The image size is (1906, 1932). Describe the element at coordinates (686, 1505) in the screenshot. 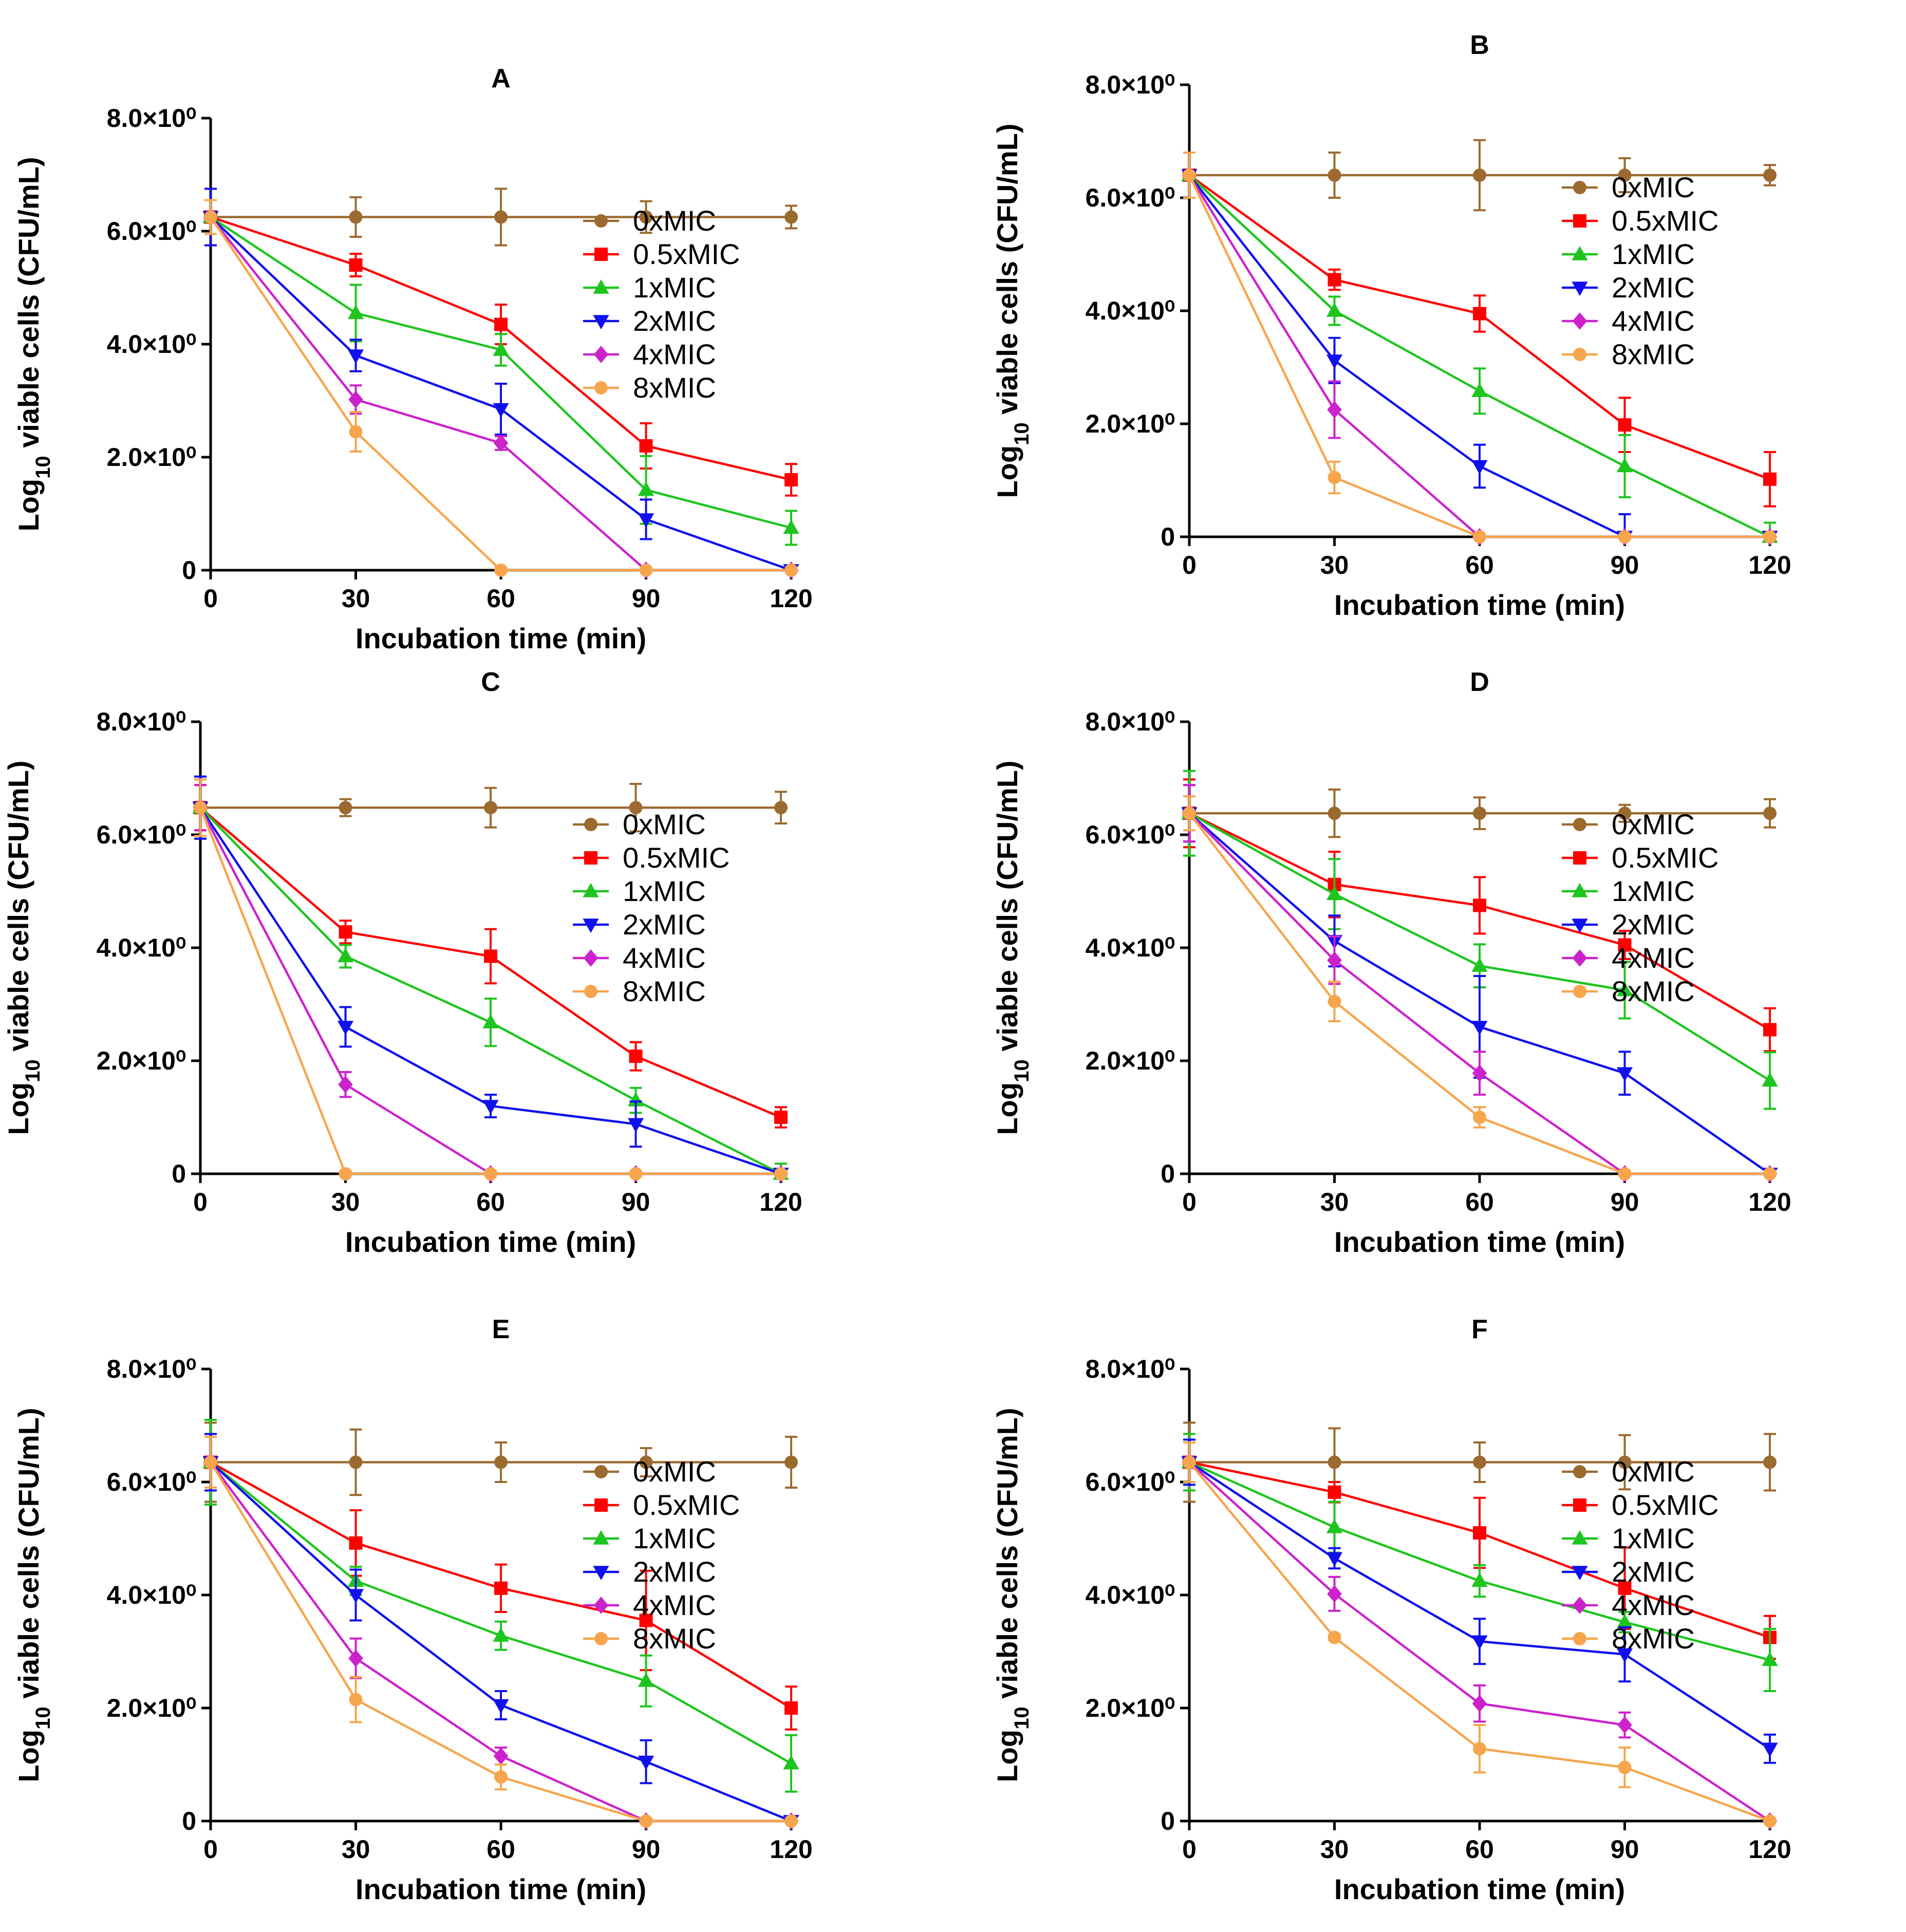

I see `legend-label: 0.5xMIC` at that location.